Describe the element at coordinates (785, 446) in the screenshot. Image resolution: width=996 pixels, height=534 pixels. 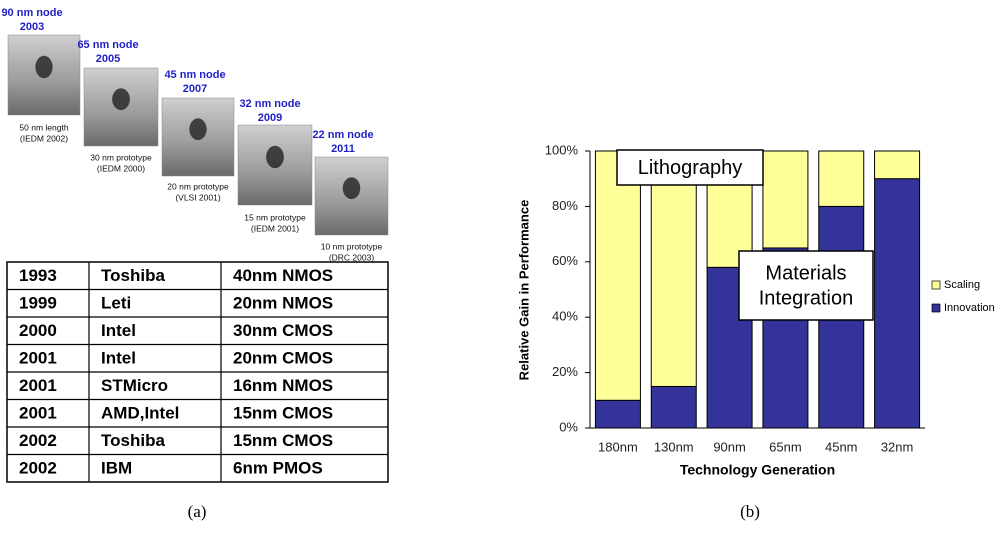
I see `x-tick-label: 65nm` at that location.